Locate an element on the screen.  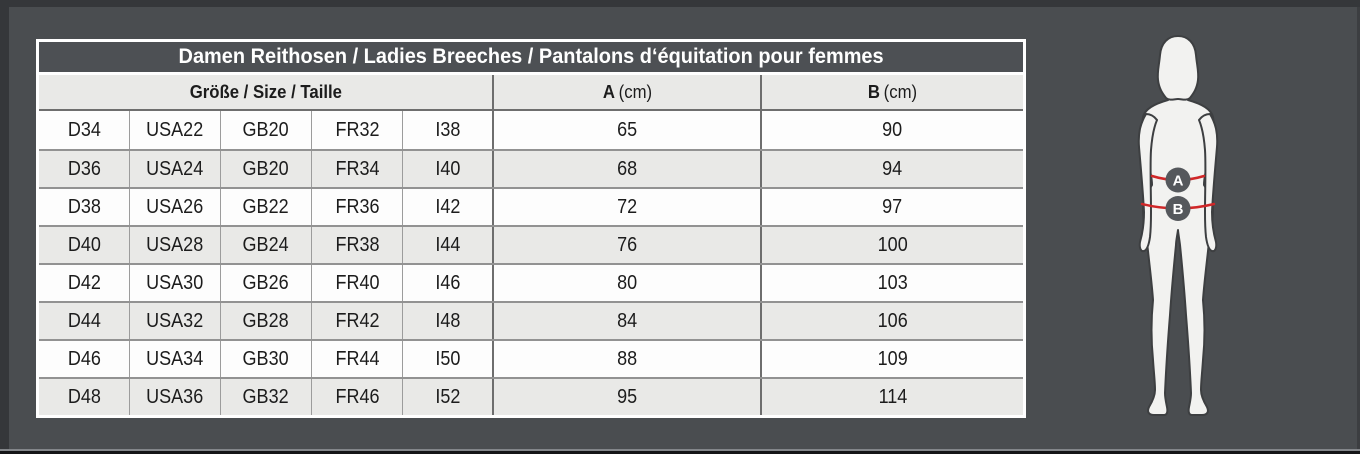
header-a-label: A is located at coordinates (608, 91).